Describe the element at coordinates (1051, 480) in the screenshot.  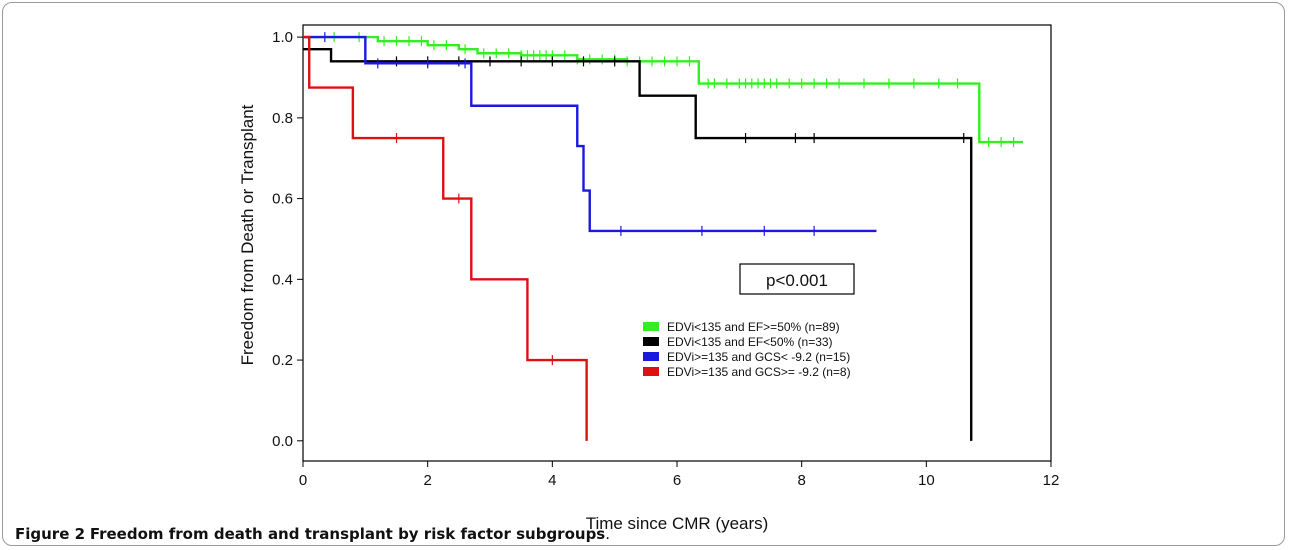
I see `x-tick-label: 12` at that location.